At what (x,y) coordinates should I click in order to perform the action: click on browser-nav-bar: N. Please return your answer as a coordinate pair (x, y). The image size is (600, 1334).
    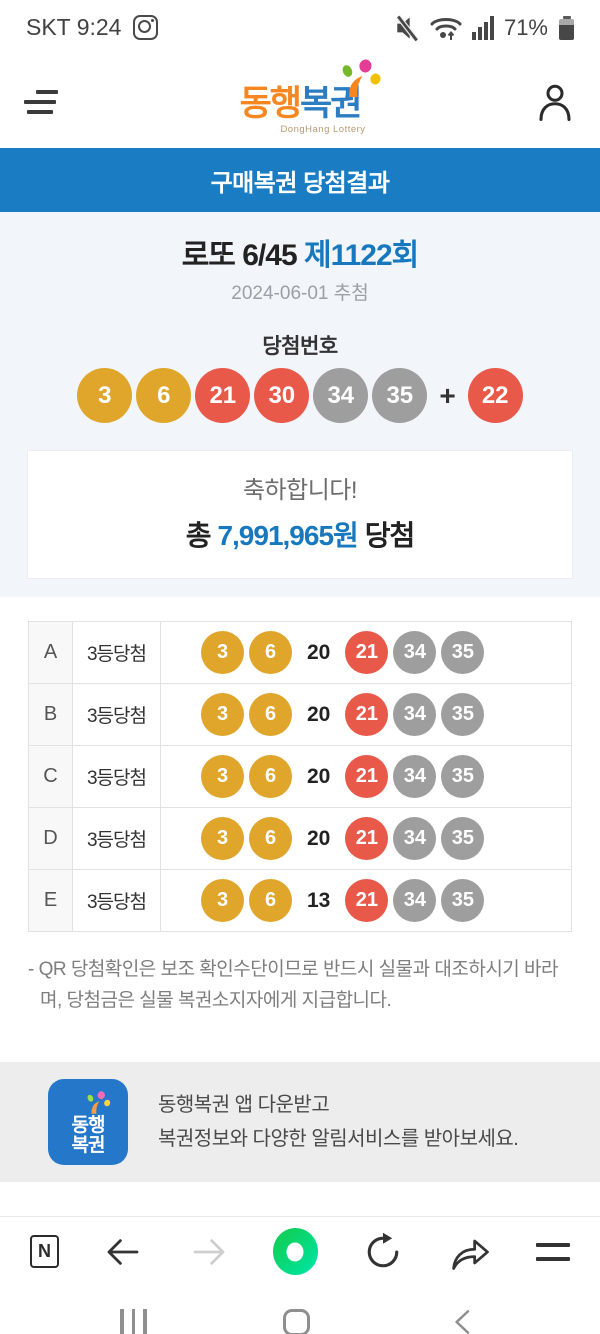
    Looking at the image, I should click on (300, 1251).